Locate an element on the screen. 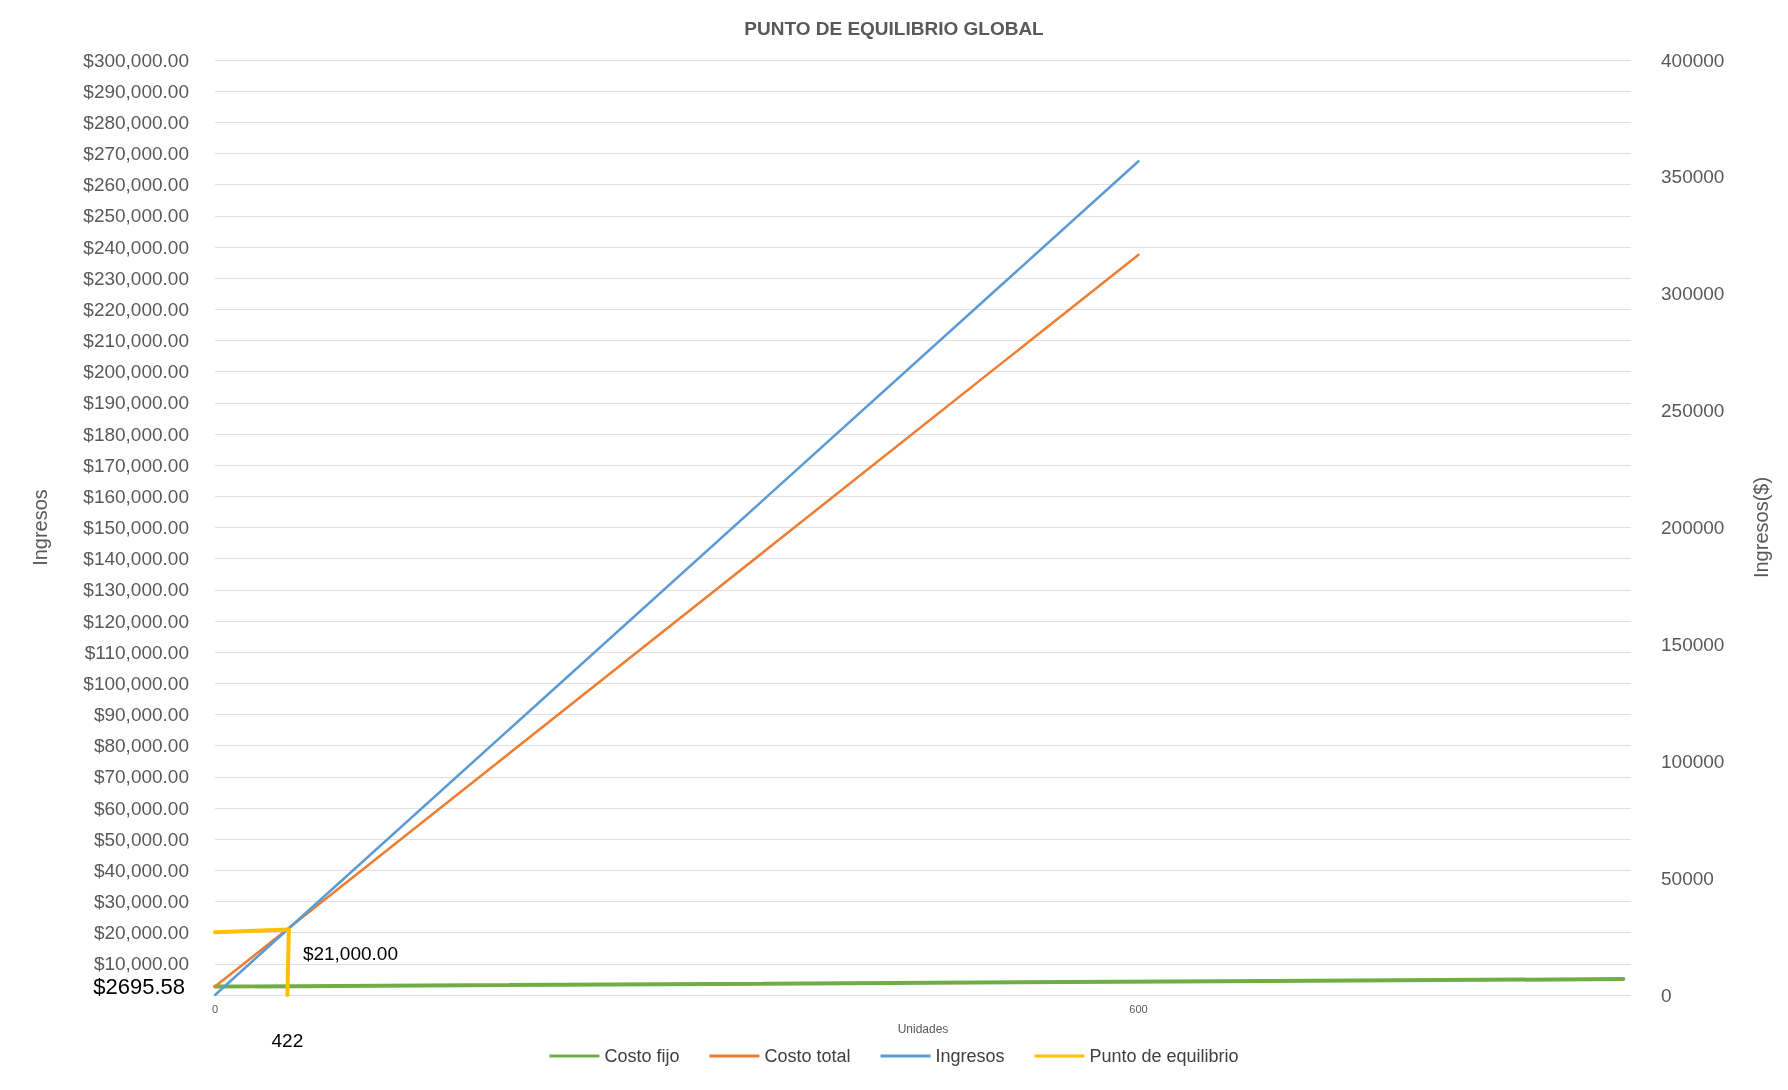  y-tick-label: $150,000.00 is located at coordinates (136, 527).